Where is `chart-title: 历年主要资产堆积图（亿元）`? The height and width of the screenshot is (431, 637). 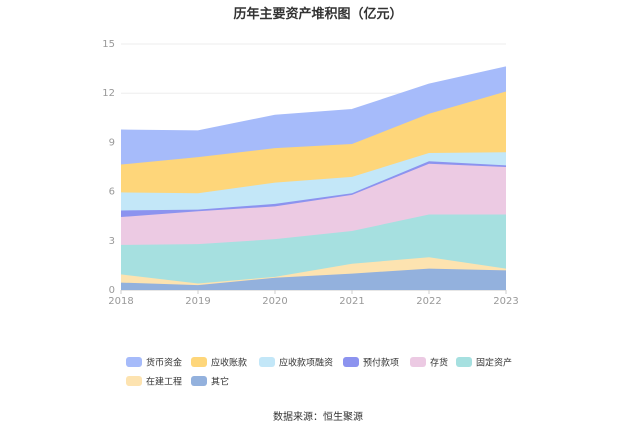
chart-title: 历年主要资产堆积图（亿元） is located at coordinates (317, 14).